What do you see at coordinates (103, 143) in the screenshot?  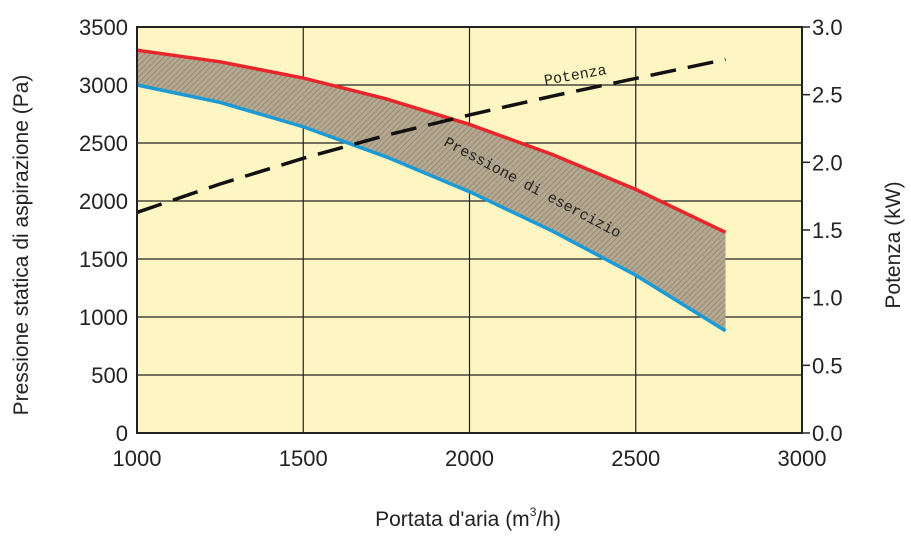 I see `y-left-tick-label: 2500` at bounding box center [103, 143].